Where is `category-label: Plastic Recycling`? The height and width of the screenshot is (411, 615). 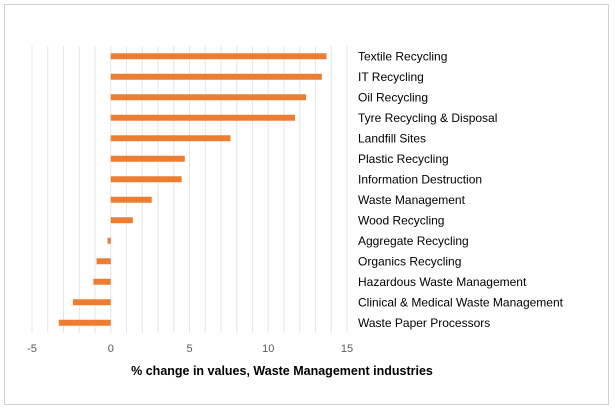 category-label: Plastic Recycling is located at coordinates (403, 159).